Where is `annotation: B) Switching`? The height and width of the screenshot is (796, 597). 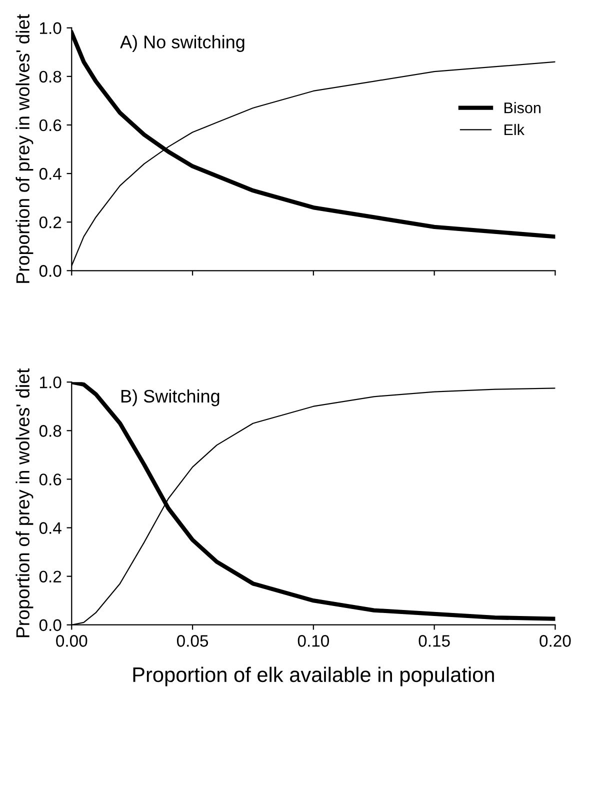
annotation: B) Switching is located at coordinates (170, 397).